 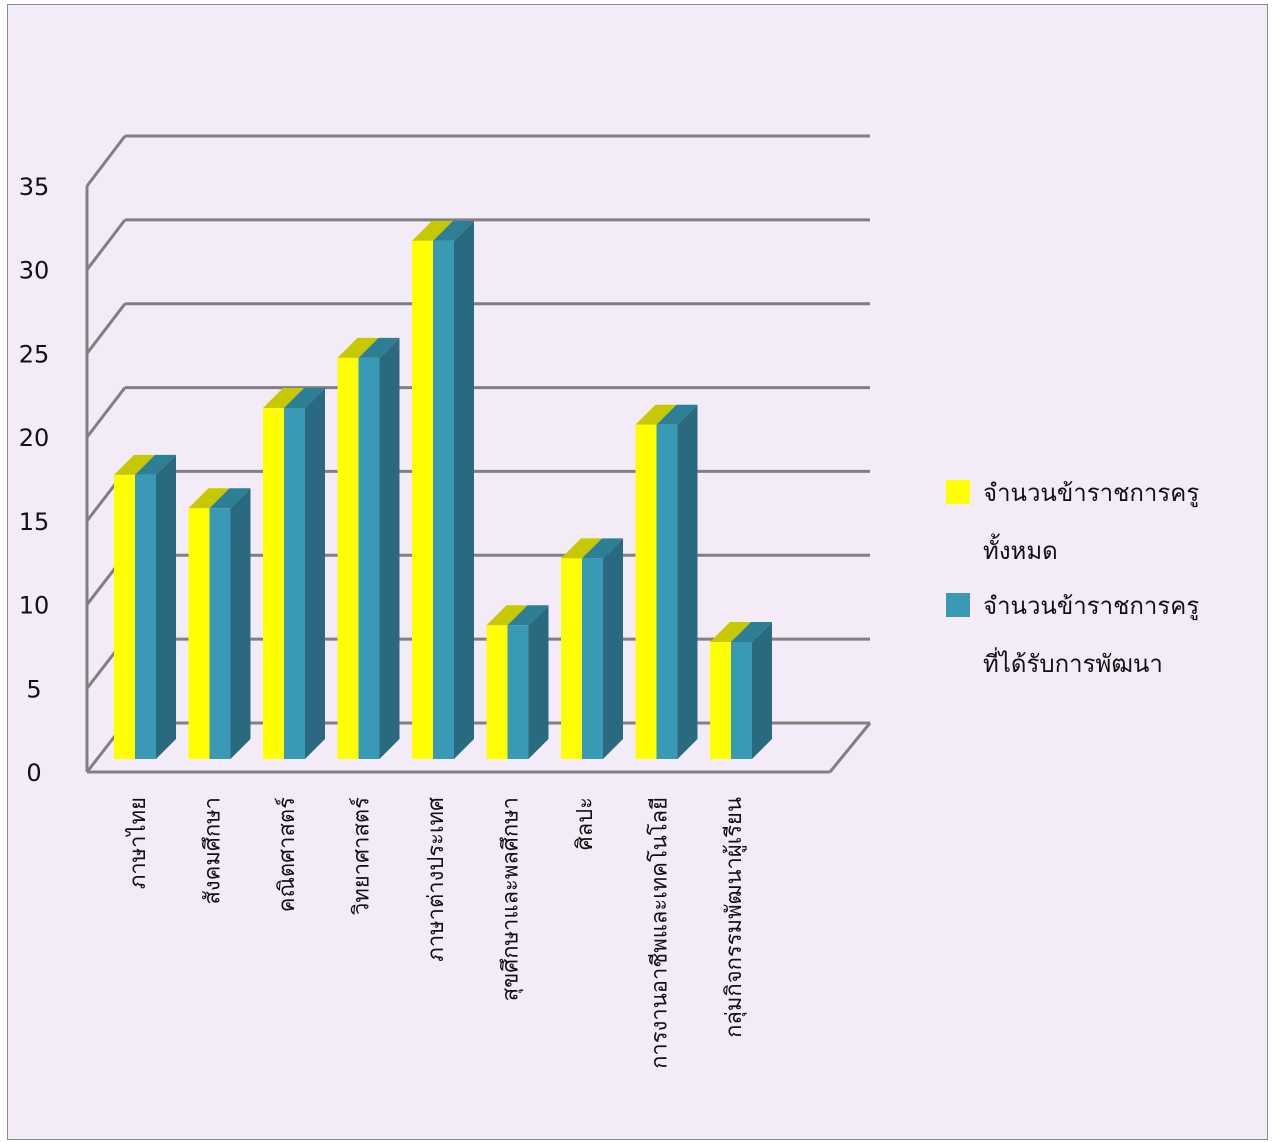 I want to click on y-tick-label: 15, so click(x=34, y=522).